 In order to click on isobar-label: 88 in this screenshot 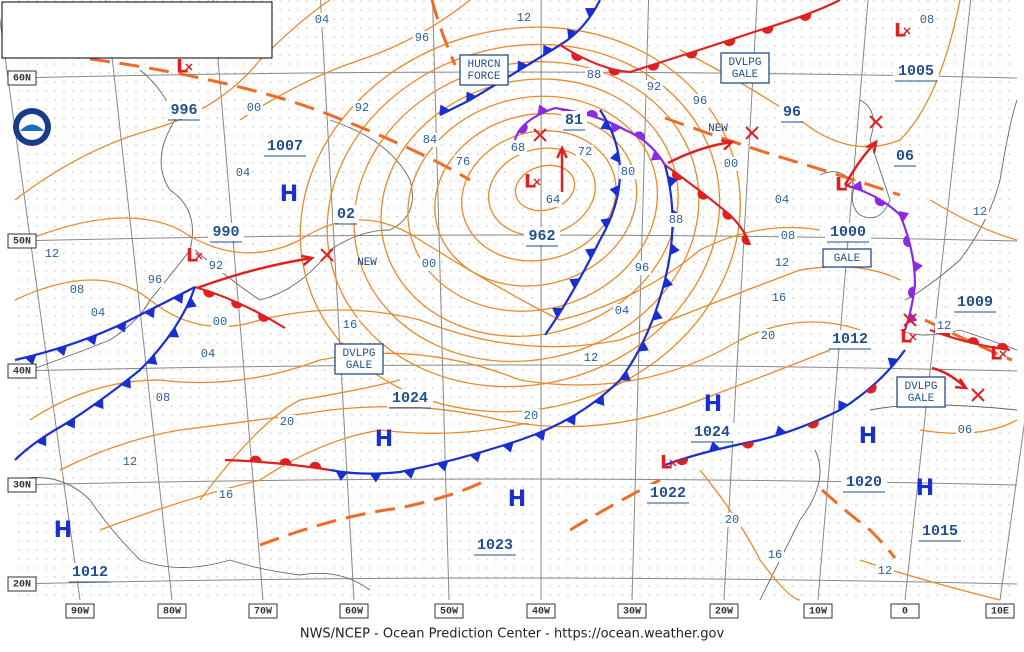, I will do `click(676, 220)`.